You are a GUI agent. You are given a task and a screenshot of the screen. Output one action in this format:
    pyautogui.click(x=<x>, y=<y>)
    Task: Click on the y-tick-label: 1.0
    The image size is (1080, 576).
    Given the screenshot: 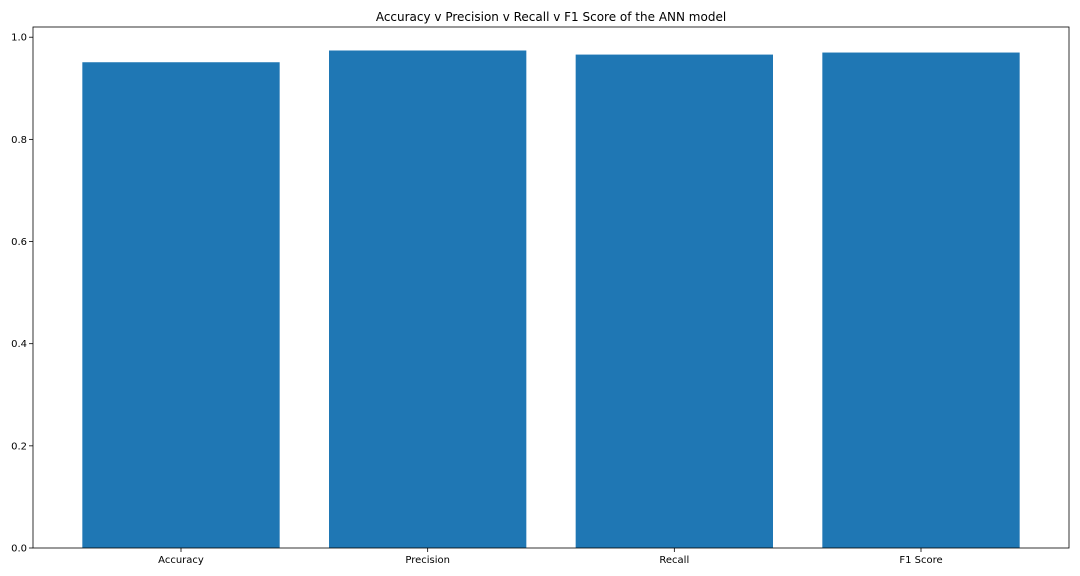 What is the action you would take?
    pyautogui.click(x=19, y=38)
    